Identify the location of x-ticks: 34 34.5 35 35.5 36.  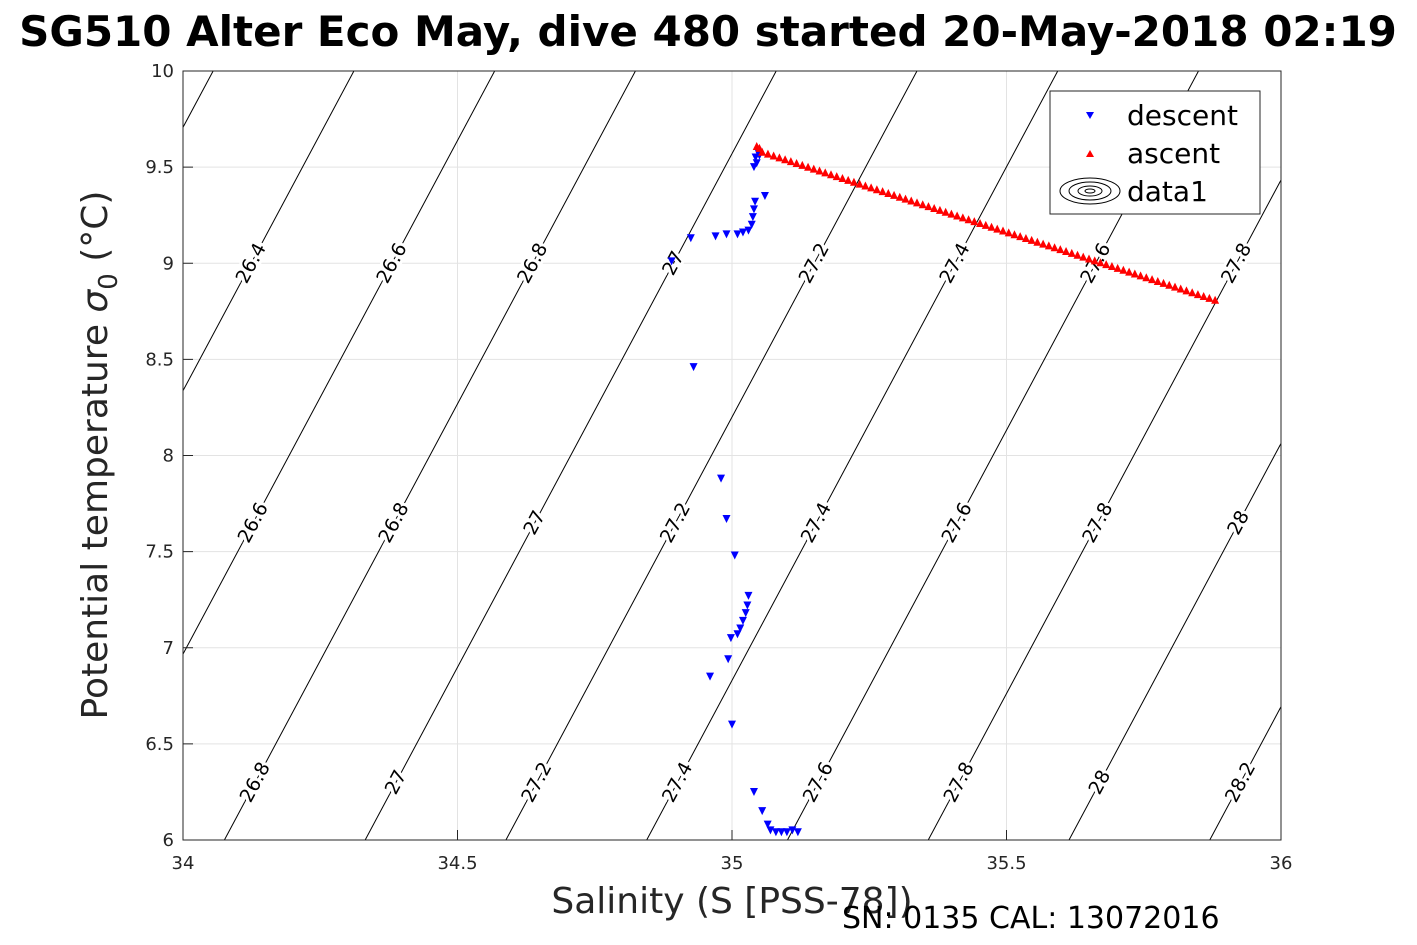
(732, 852).